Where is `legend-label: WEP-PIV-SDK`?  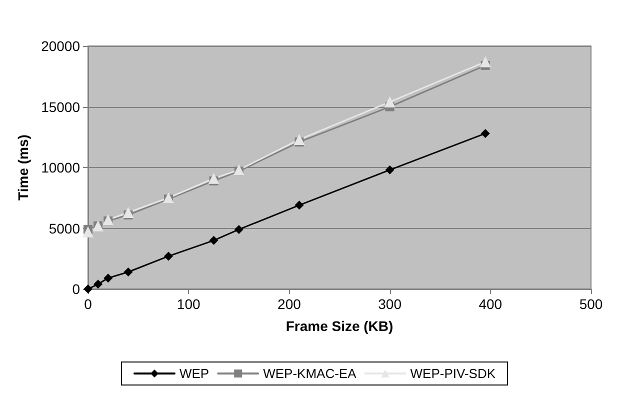
legend-label: WEP-PIV-SDK is located at coordinates (453, 373).